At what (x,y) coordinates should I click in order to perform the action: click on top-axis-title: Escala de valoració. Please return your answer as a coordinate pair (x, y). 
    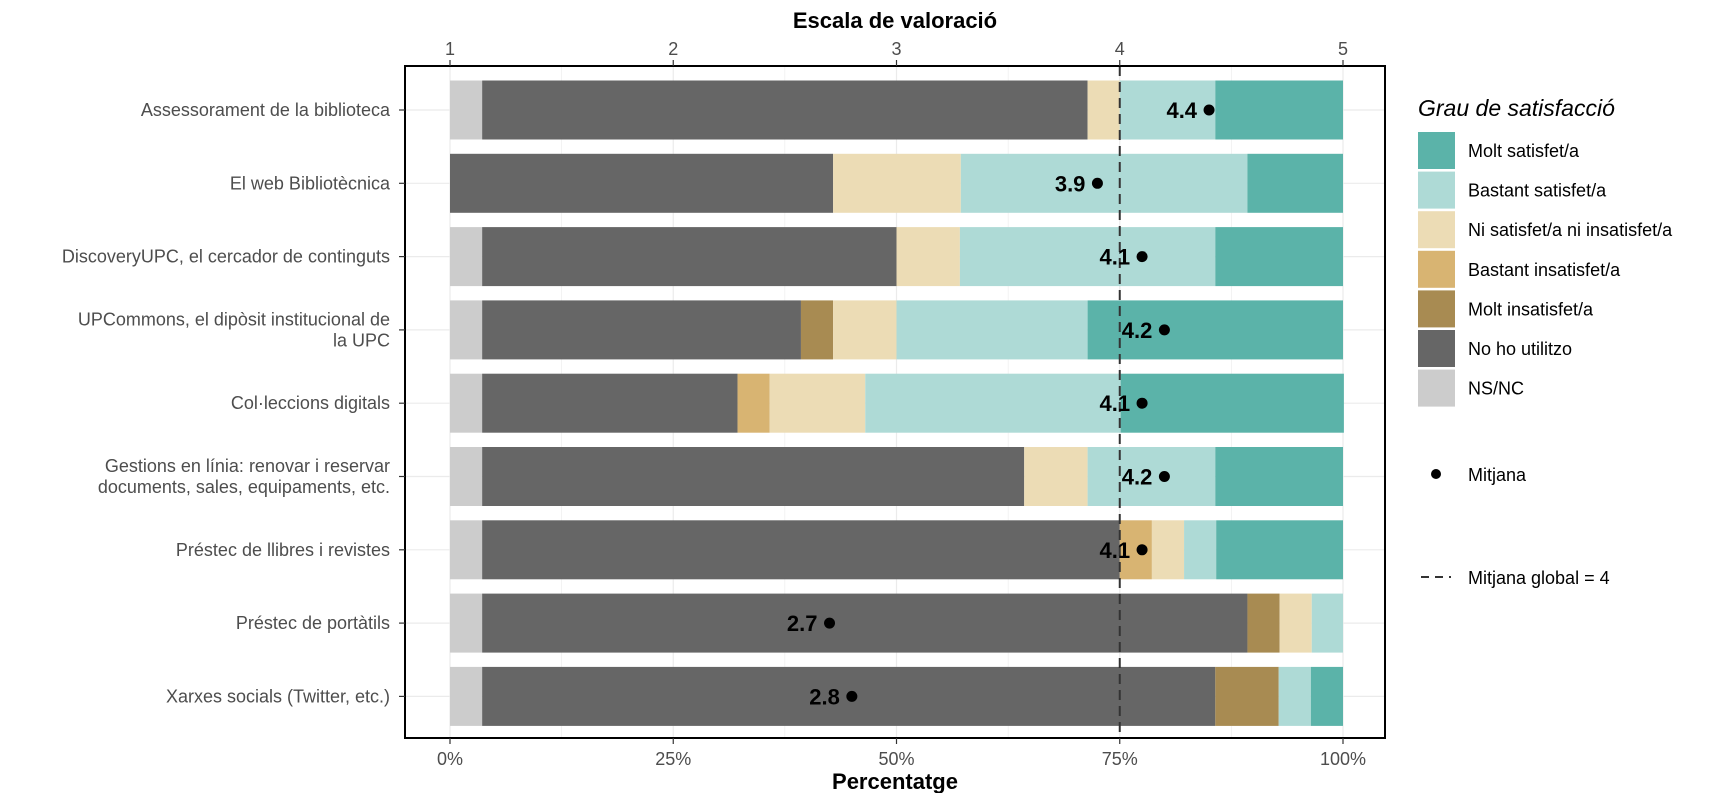
    Looking at the image, I should click on (895, 20).